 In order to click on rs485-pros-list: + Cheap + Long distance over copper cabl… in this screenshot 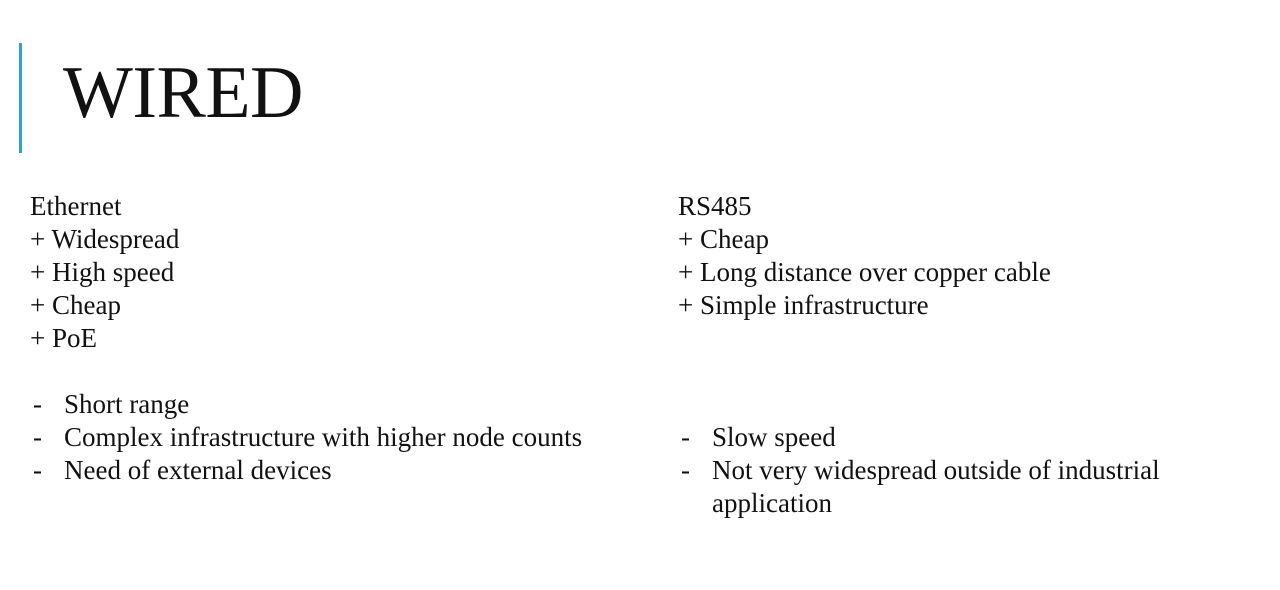, I will do `click(968, 272)`.